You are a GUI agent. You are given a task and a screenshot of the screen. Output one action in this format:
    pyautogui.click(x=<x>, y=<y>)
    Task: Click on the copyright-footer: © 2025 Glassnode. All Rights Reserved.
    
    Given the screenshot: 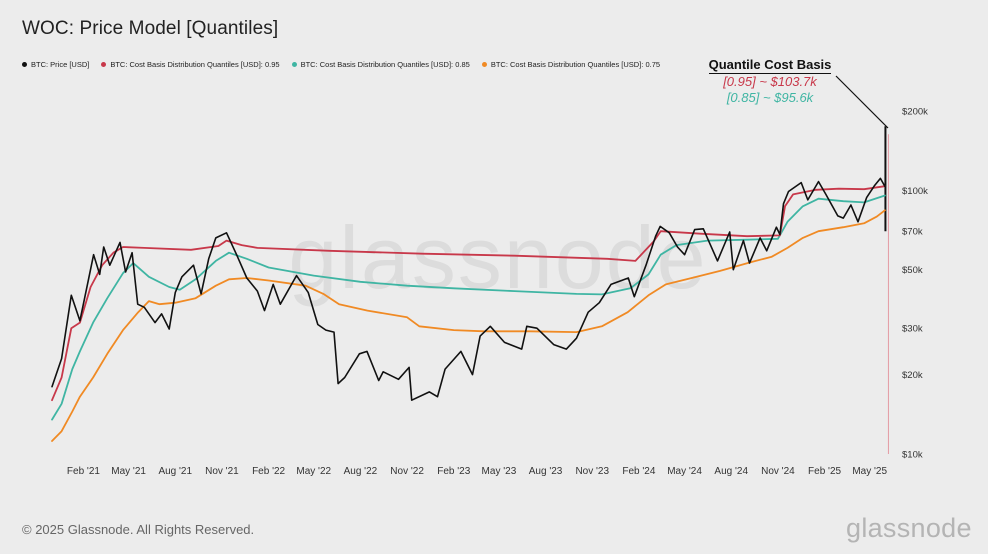 What is the action you would take?
    pyautogui.click(x=138, y=529)
    